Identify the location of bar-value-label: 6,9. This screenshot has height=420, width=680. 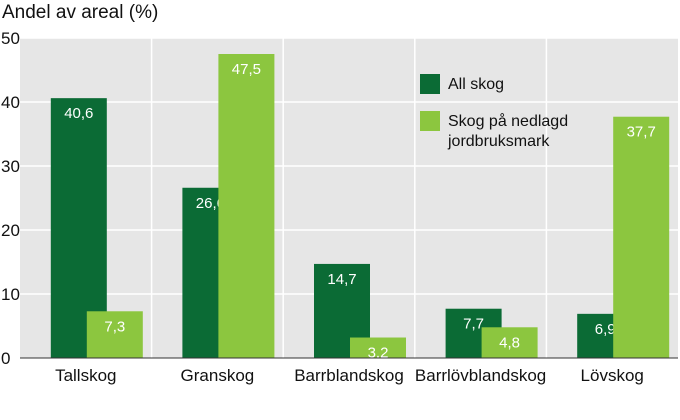
(605, 329).